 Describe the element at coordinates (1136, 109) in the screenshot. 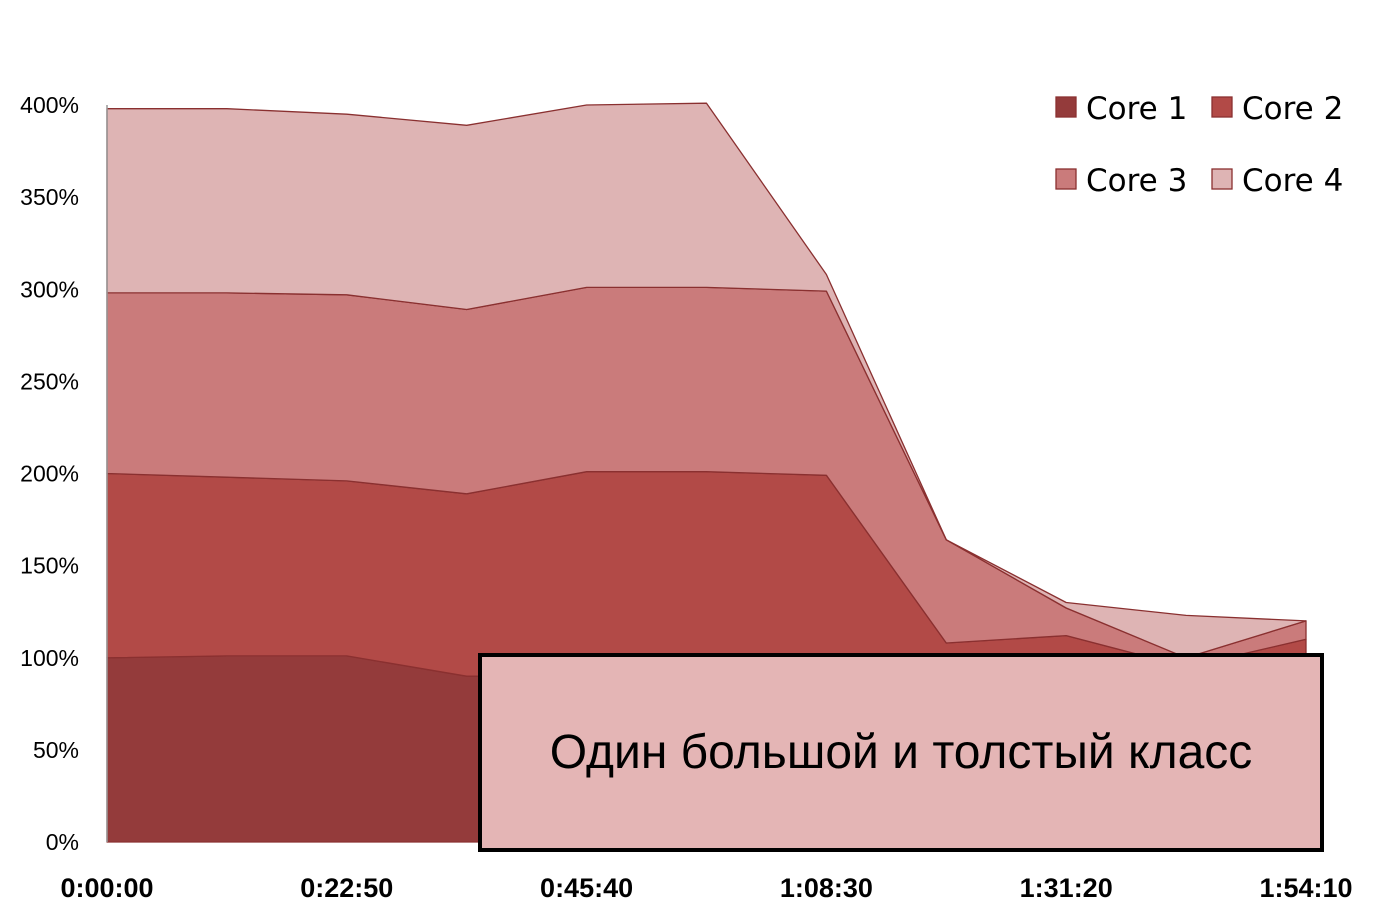

I see `legend-label: Core 1` at that location.